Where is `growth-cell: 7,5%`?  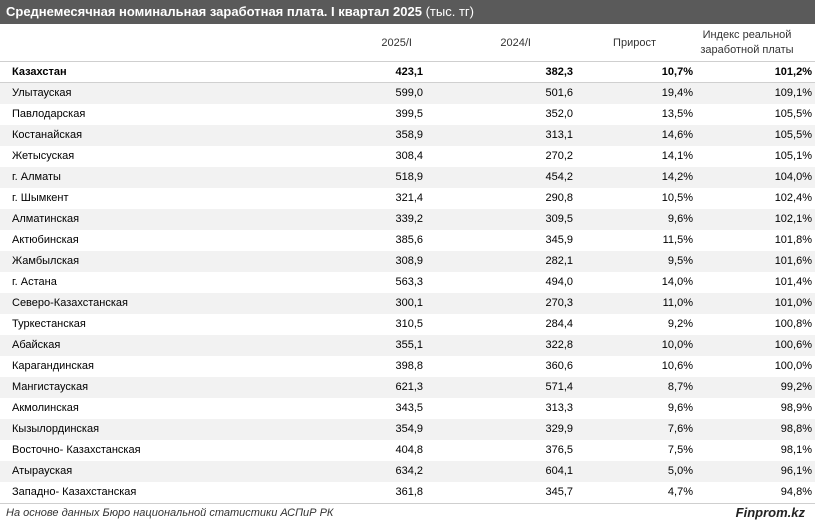 growth-cell: 7,5% is located at coordinates (680, 450).